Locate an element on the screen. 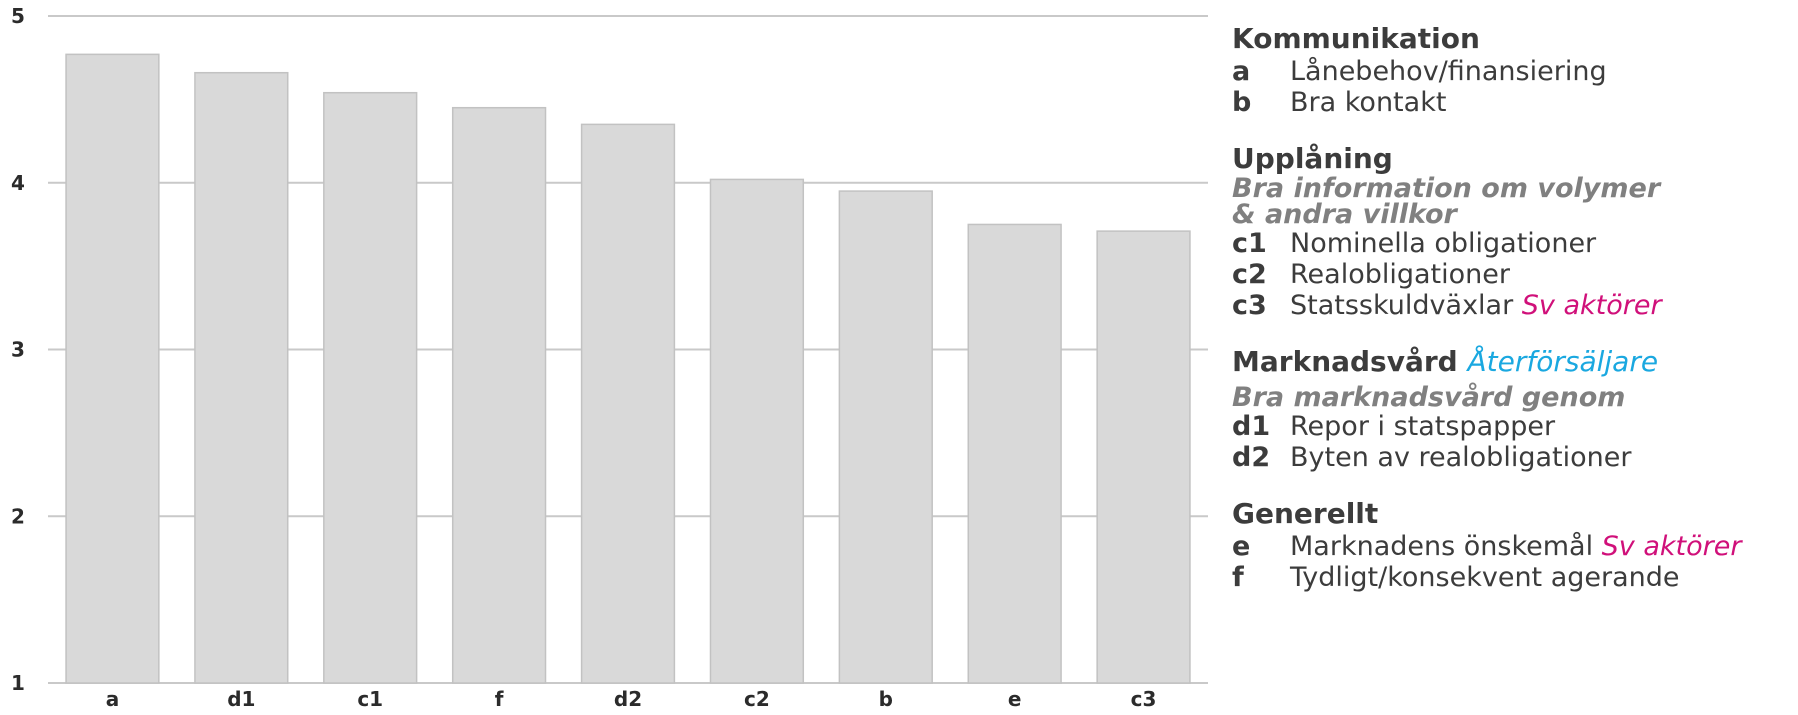  x-tick-label: c3 is located at coordinates (1144, 699).